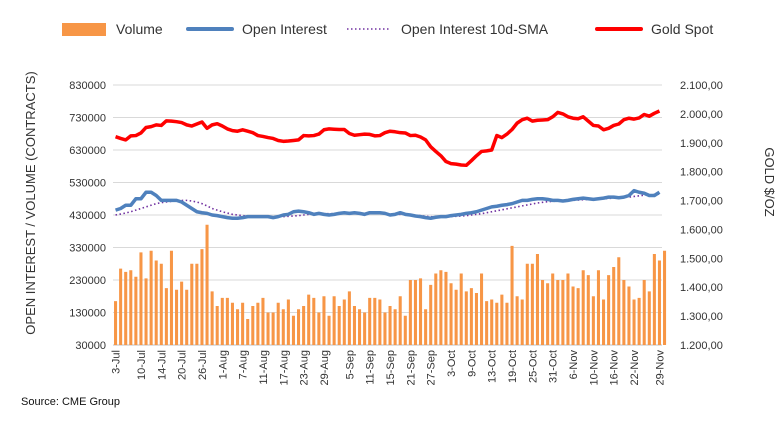 This screenshot has width=783, height=428. Describe the element at coordinates (350, 364) in the screenshot. I see `x-tick-label: 5-Sep` at that location.